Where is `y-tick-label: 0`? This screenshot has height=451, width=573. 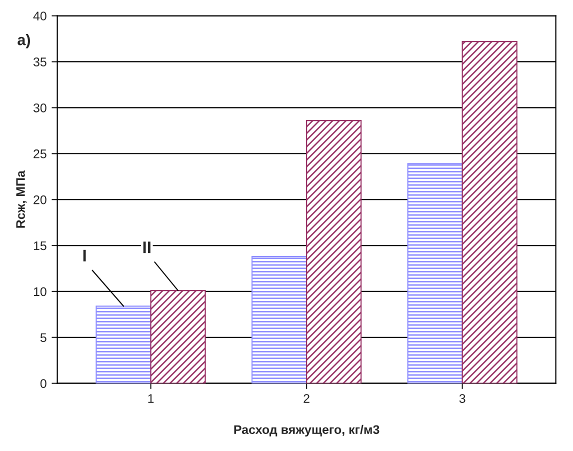 y-tick-label: 0 is located at coordinates (43, 383).